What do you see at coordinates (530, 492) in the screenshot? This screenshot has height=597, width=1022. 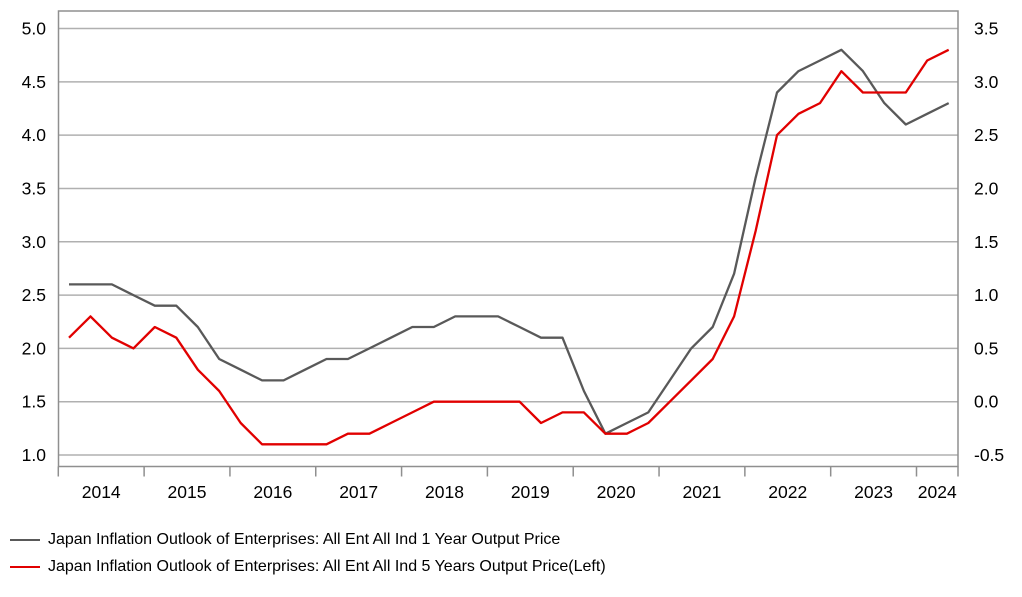 I see `x-axis-year-label: 2019` at bounding box center [530, 492].